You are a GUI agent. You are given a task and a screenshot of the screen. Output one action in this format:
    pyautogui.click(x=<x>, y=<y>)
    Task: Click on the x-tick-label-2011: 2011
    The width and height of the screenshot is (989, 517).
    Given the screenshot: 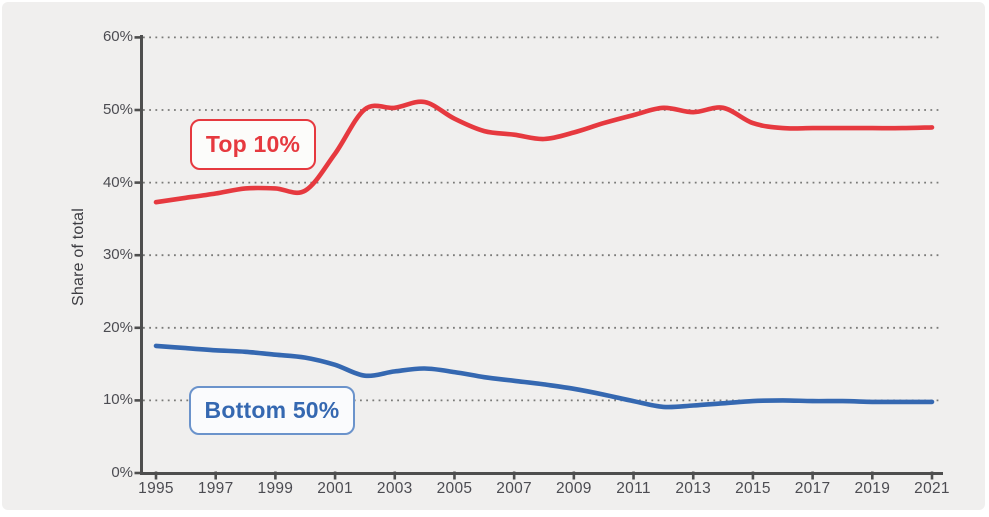 What is the action you would take?
    pyautogui.click(x=633, y=488)
    